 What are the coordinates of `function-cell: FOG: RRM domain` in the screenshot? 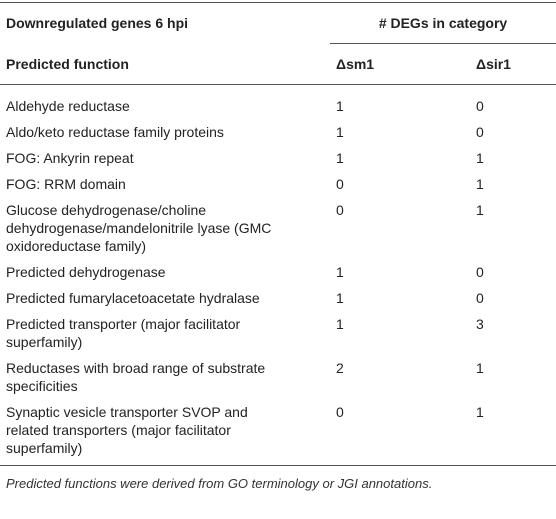 It's located at (66, 184).